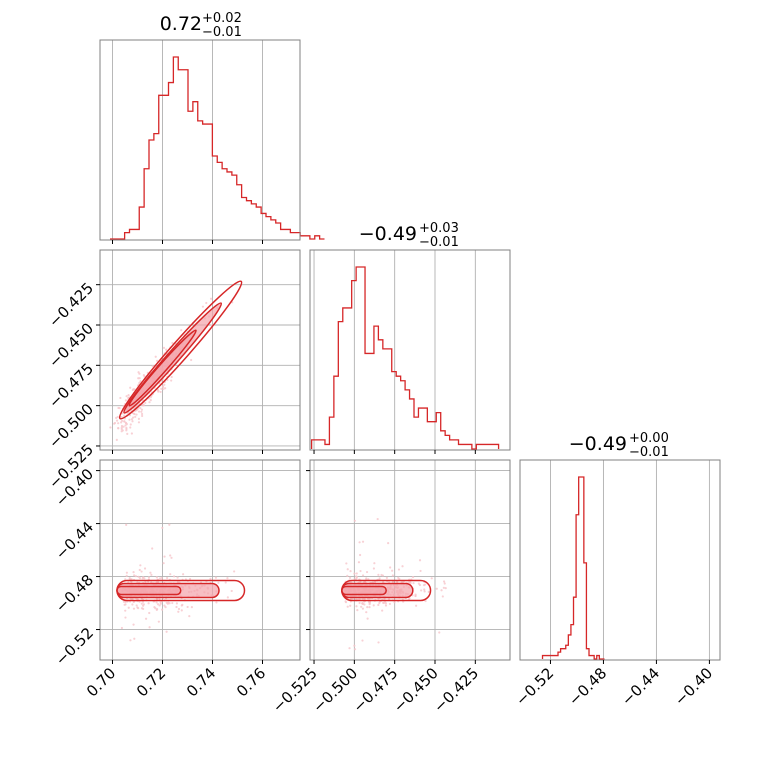 The width and height of the screenshot is (760, 760). What do you see at coordinates (649, 438) in the screenshot?
I see `title-plus: +0.00` at bounding box center [649, 438].